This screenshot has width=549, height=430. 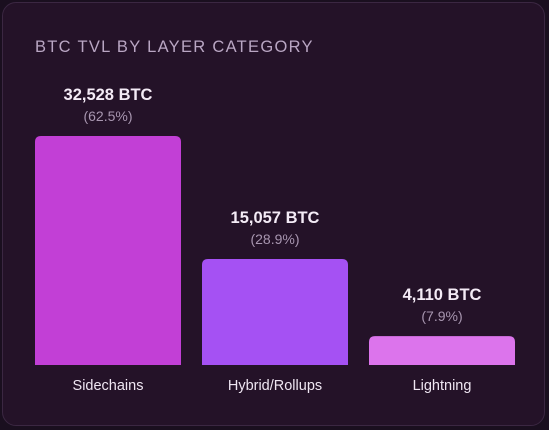 I want to click on category-label-sidechains: Sidechains, so click(x=108, y=386).